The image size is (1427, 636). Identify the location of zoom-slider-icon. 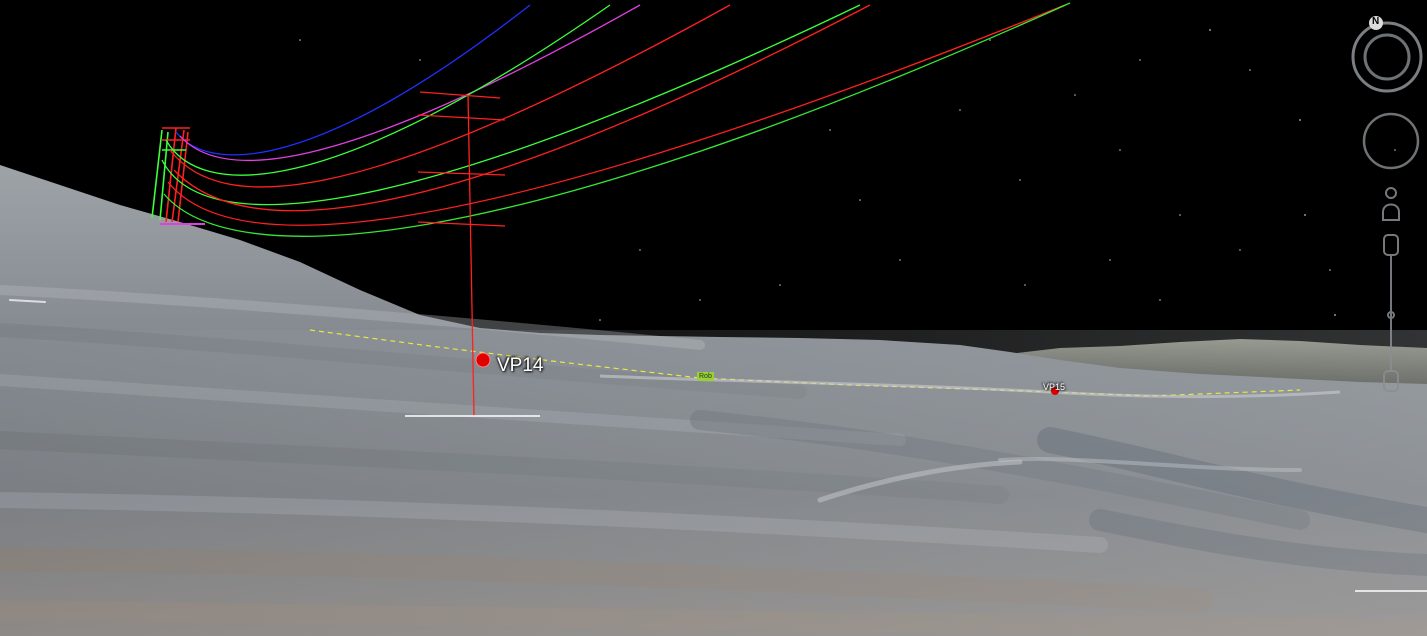
(1391, 313).